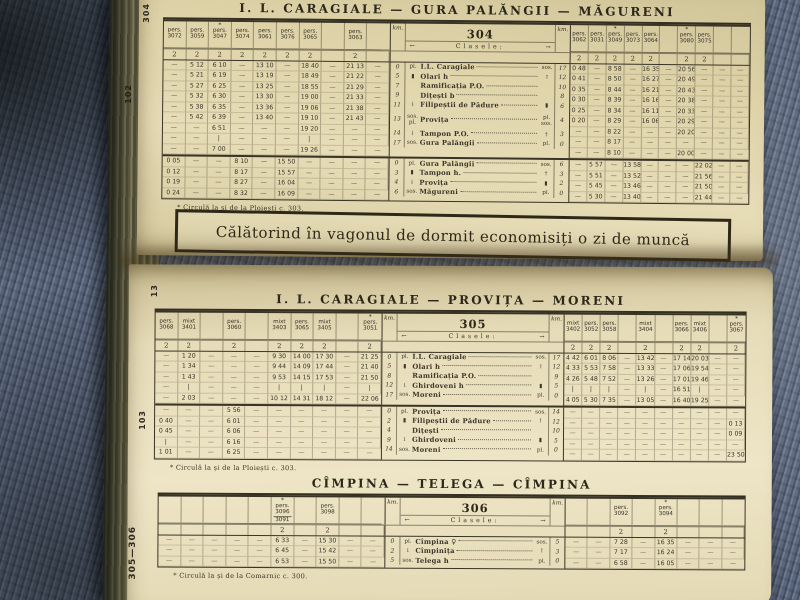 This screenshot has width=800, height=600. I want to click on time-cell: 6 30, so click(220, 97).